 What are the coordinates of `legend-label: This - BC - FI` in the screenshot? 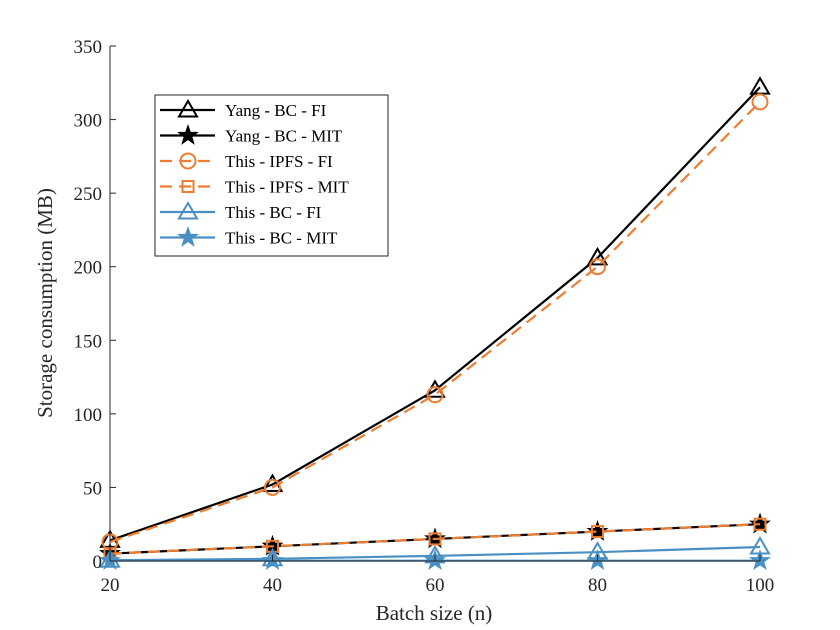 It's located at (273, 212).